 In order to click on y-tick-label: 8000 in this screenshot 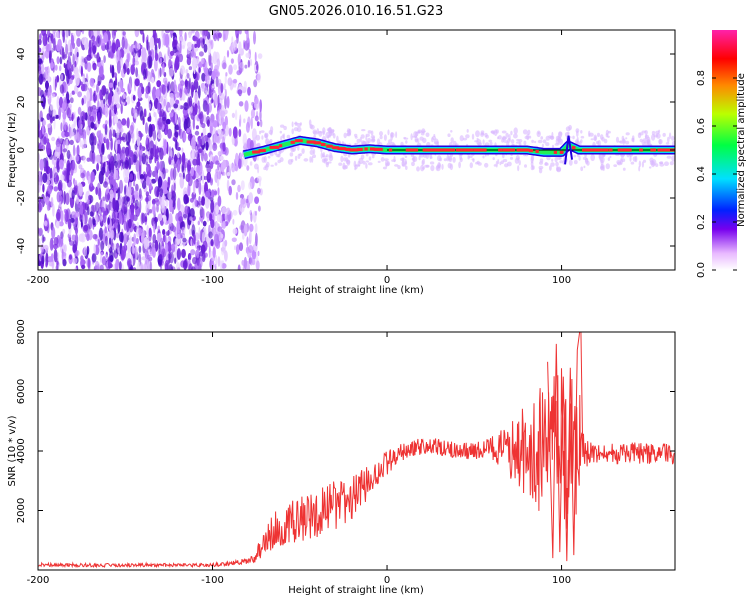, I will do `click(21, 331)`.